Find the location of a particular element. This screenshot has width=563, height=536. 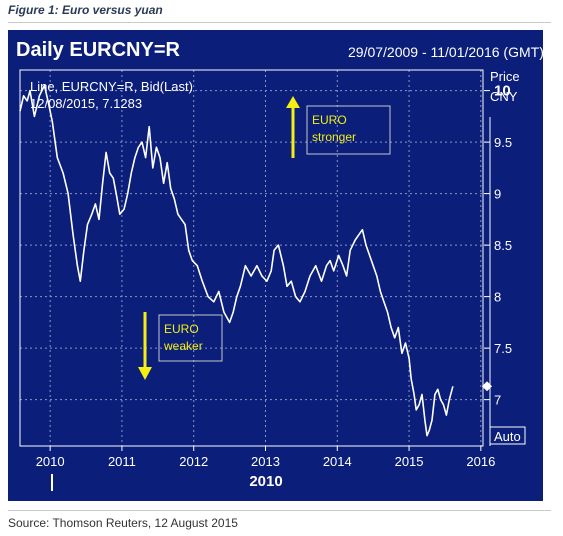

top-divider is located at coordinates (279, 22).